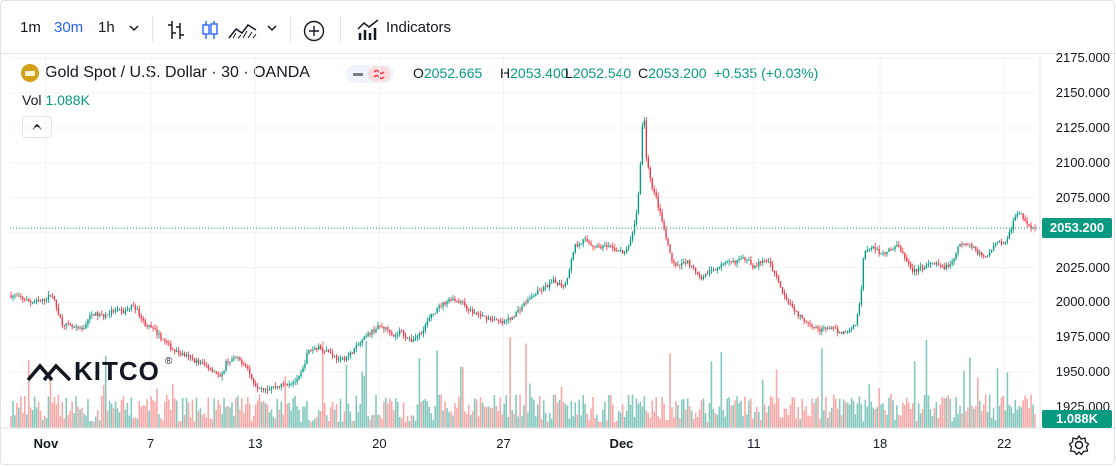  Describe the element at coordinates (419, 27) in the screenshot. I see `indicators-button: Indicators` at that location.